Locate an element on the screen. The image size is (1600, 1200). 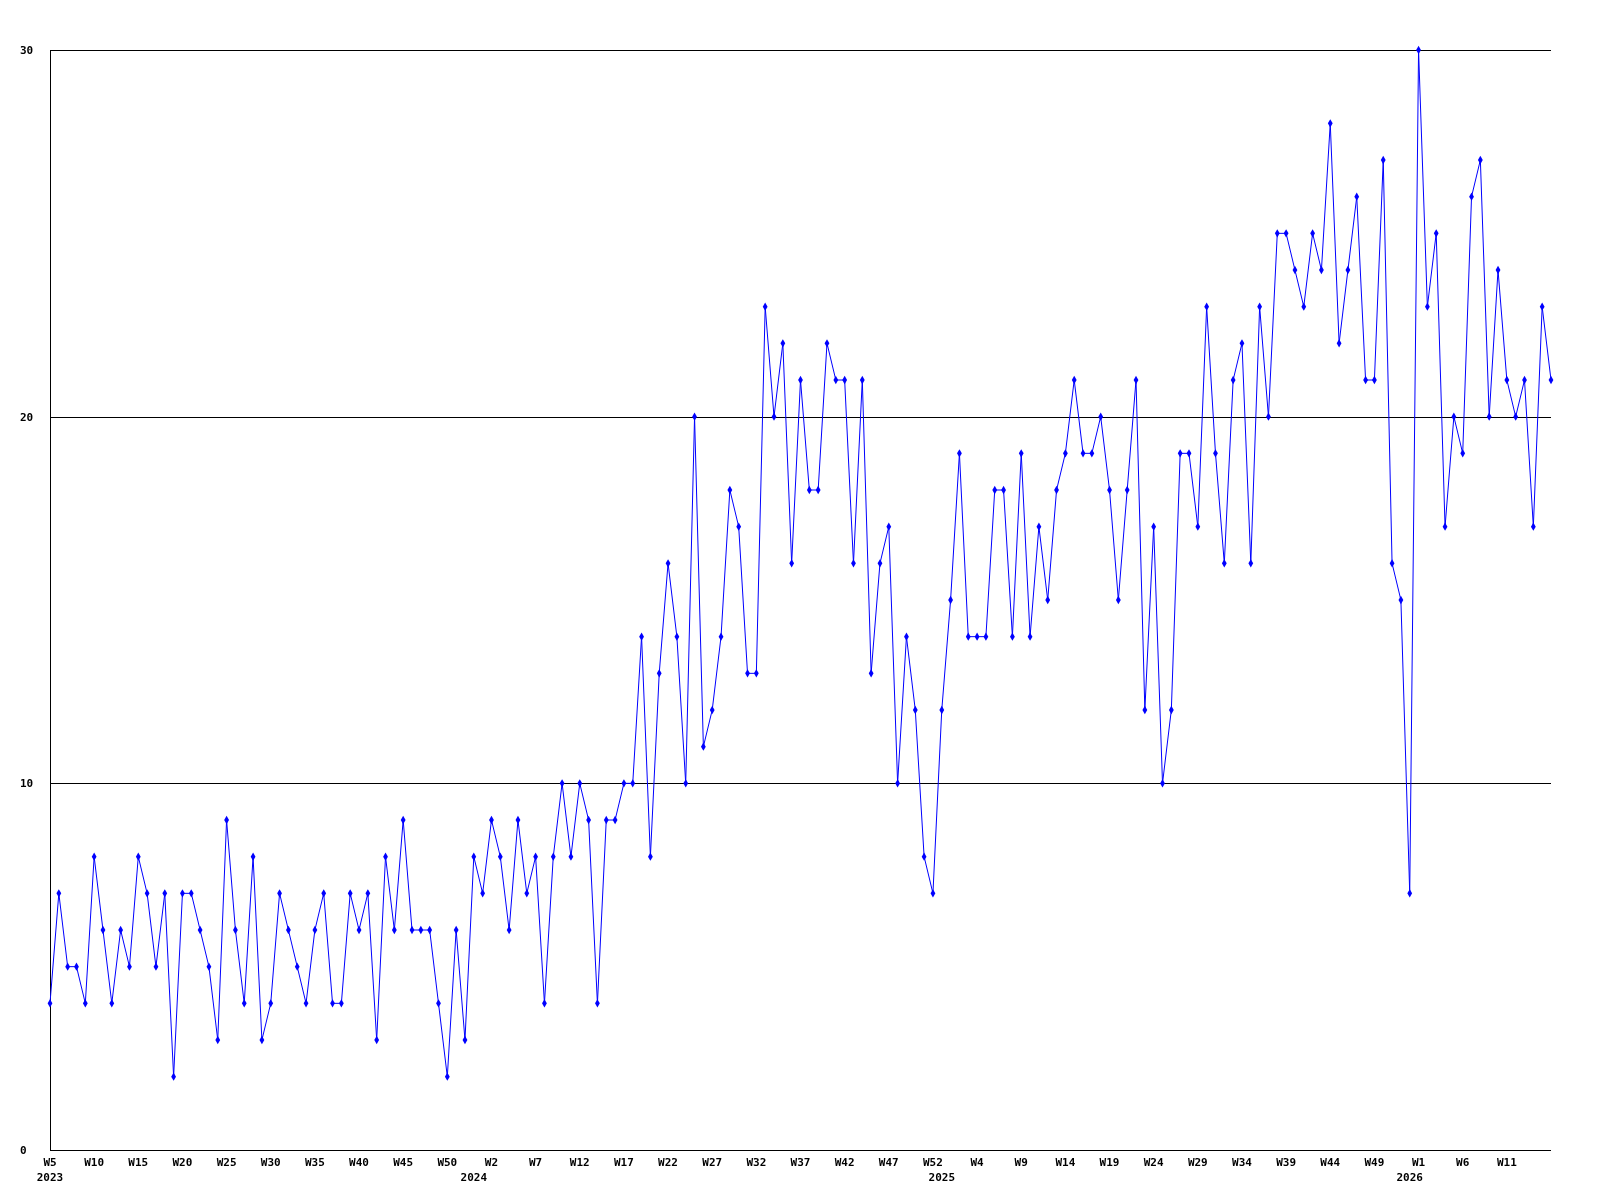
x-tick-label: W17 is located at coordinates (623, 1162).